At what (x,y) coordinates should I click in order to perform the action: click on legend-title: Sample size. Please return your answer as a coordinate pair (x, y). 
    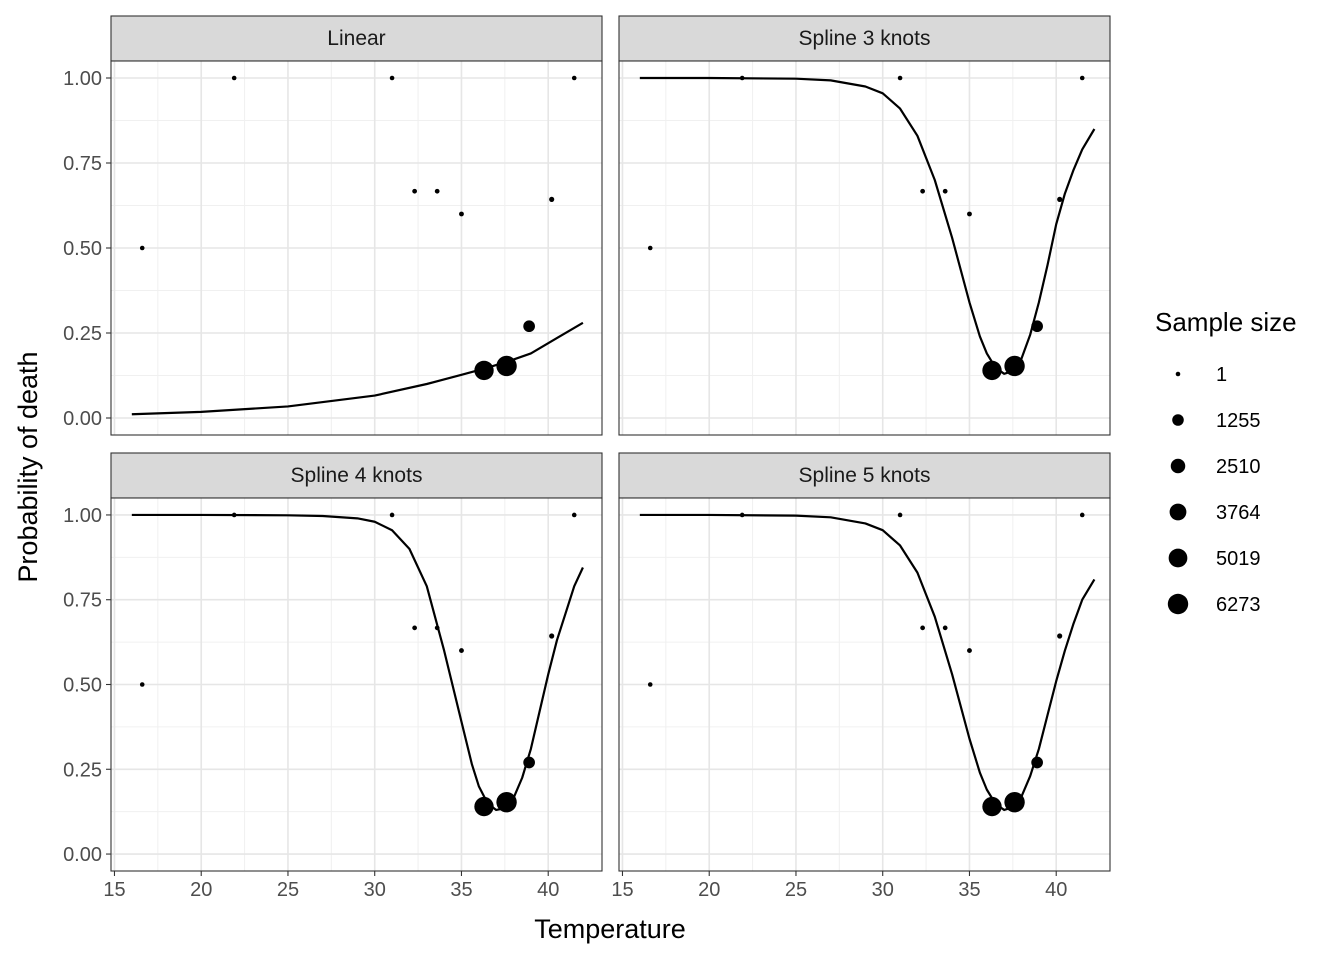
    Looking at the image, I should click on (1226, 322).